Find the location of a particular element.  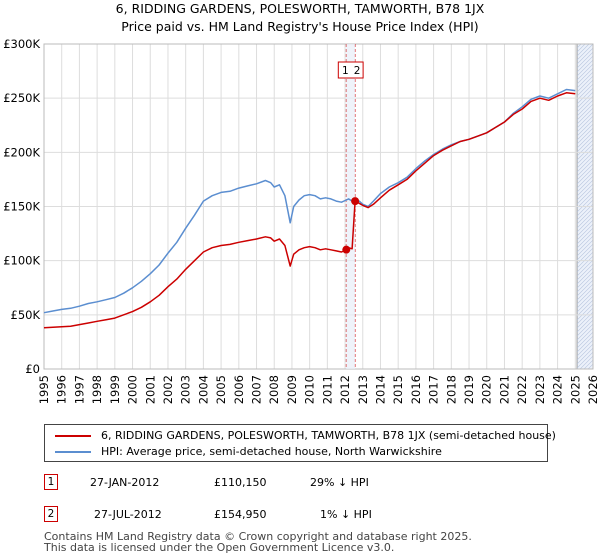

marker-label: 1 is located at coordinates (345, 71).